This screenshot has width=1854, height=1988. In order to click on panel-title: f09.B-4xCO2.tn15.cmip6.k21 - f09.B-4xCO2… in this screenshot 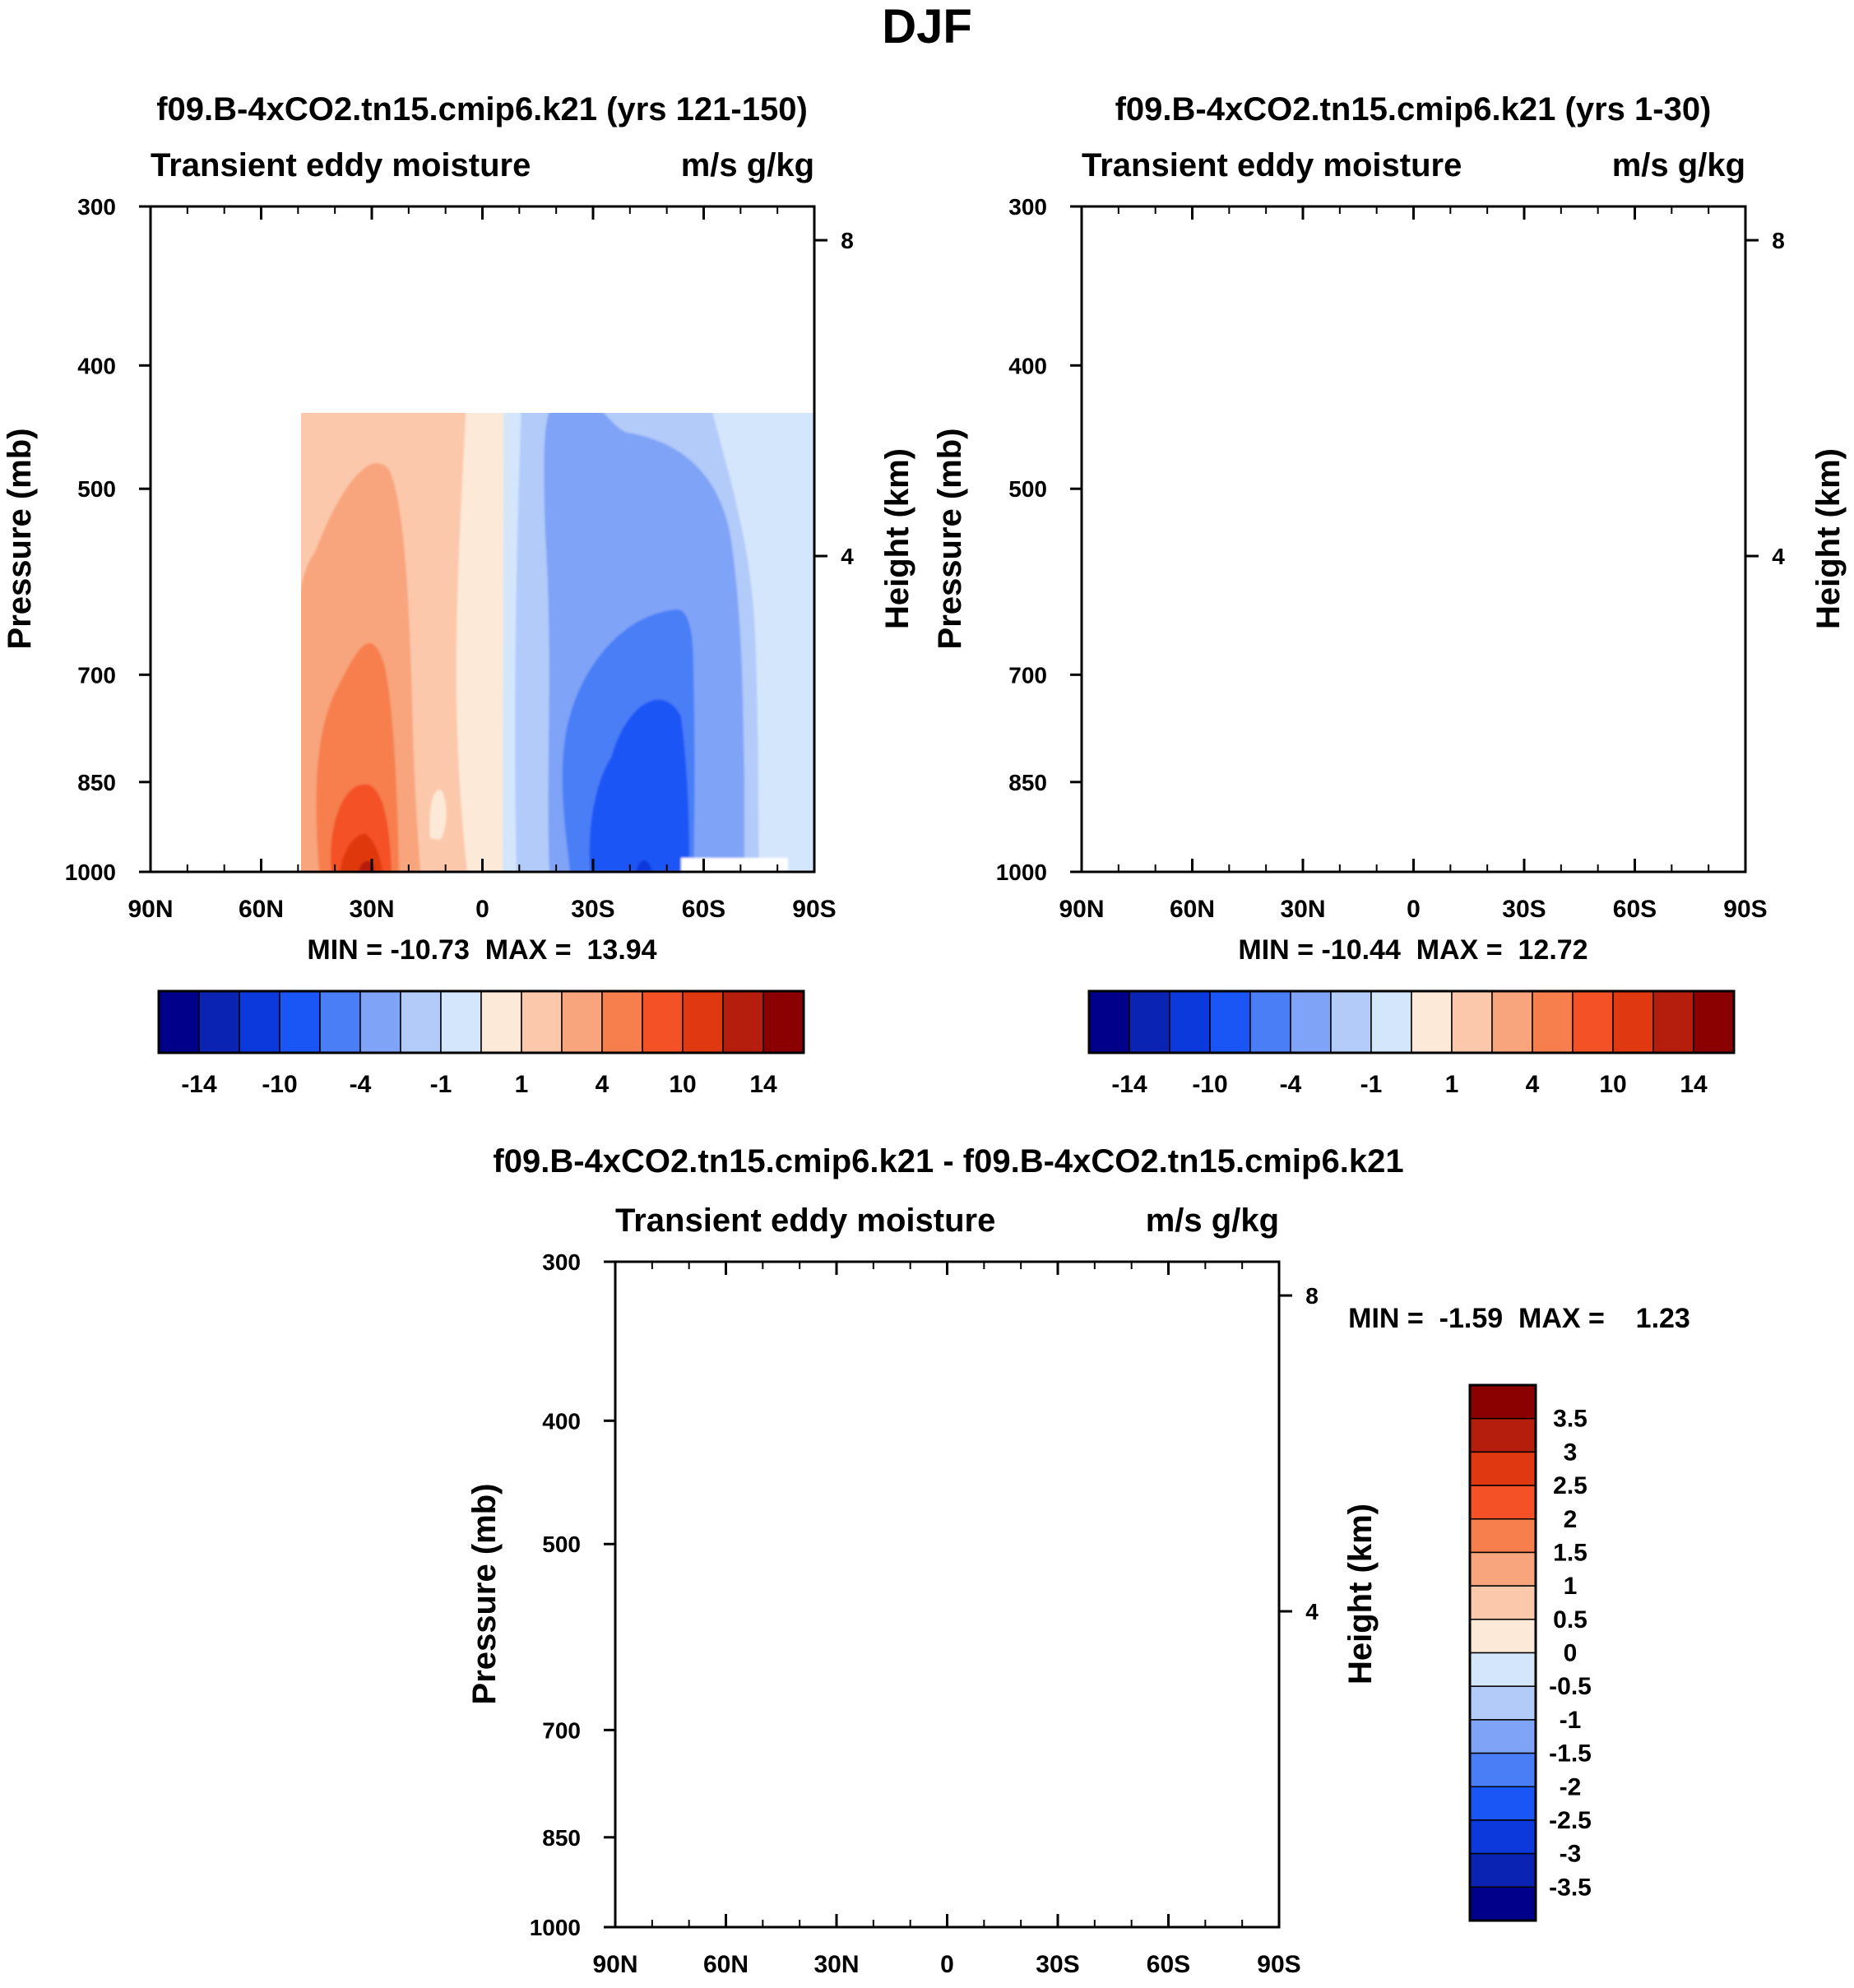, I will do `click(948, 1161)`.